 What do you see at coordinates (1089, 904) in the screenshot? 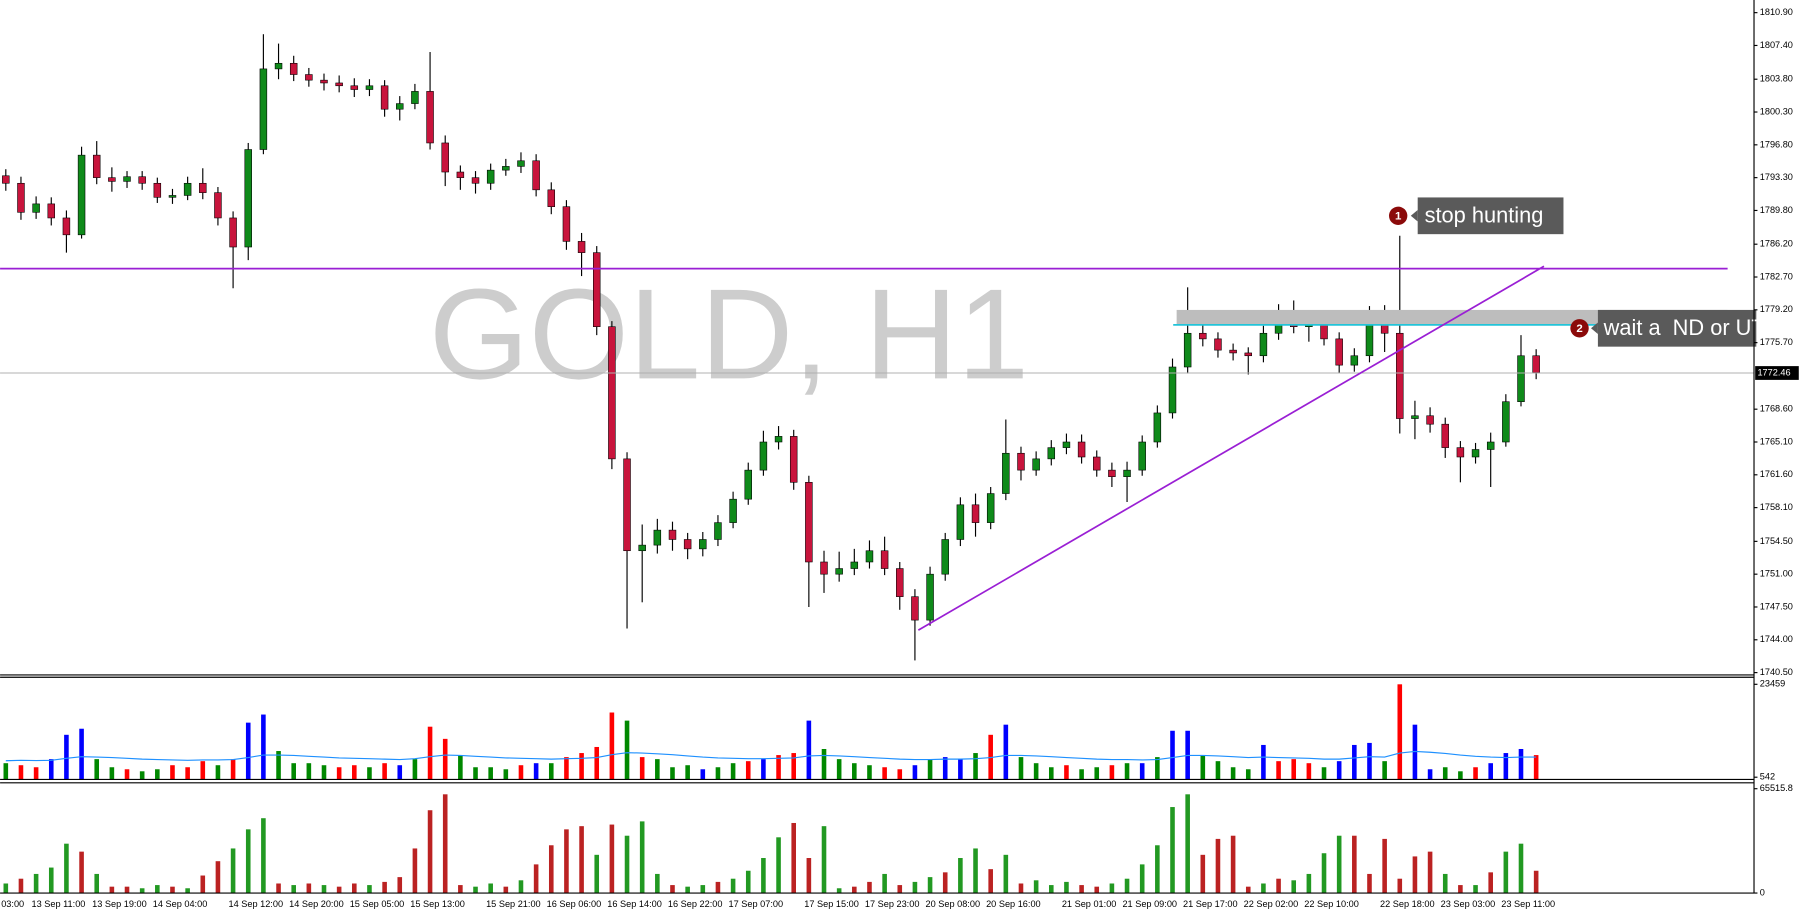
I see `x-tick-label: 21 Sep 01:00` at bounding box center [1089, 904].